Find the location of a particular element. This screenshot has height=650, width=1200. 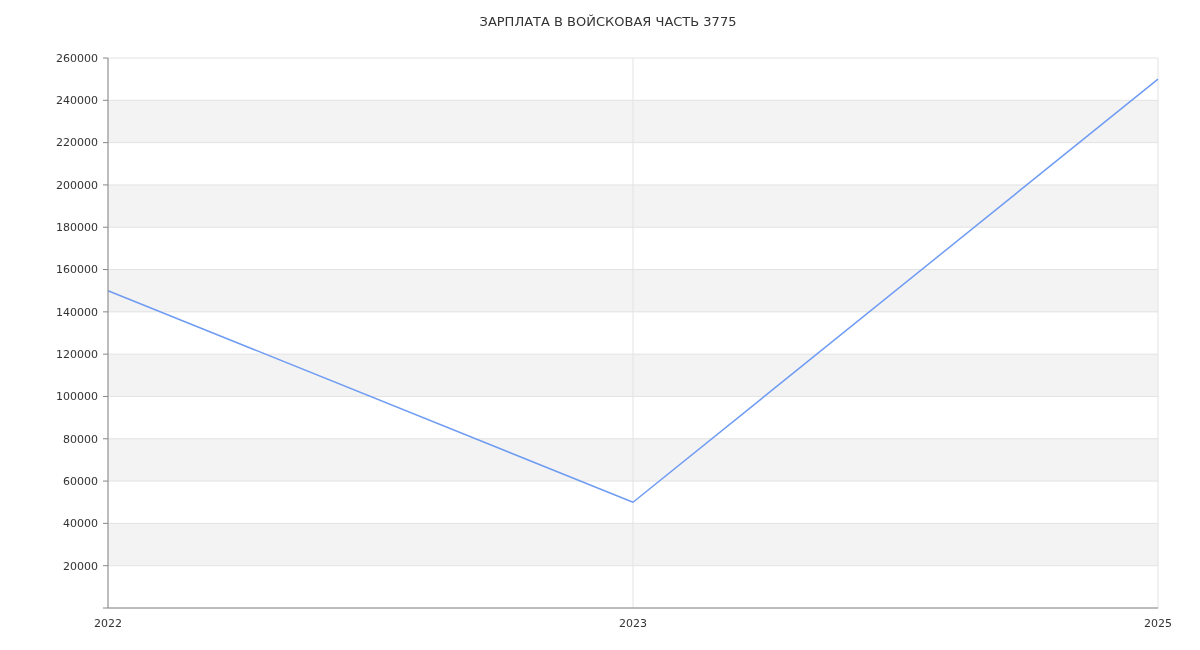

y-tick-label: 80000 is located at coordinates (80, 439).